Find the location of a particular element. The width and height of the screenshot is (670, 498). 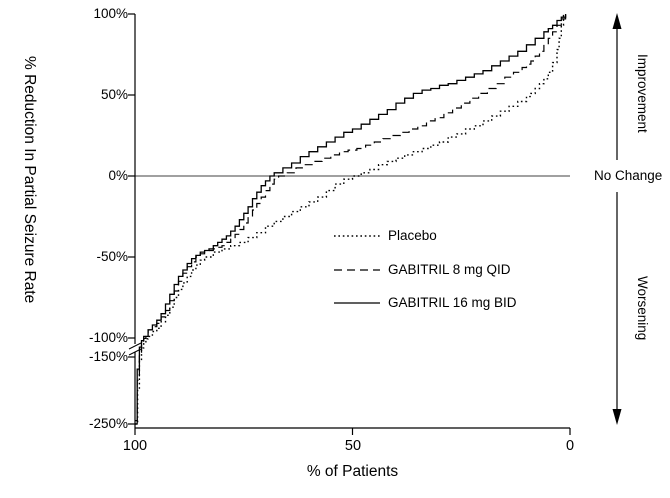

axis-break-mark is located at coordinates (135, 346).